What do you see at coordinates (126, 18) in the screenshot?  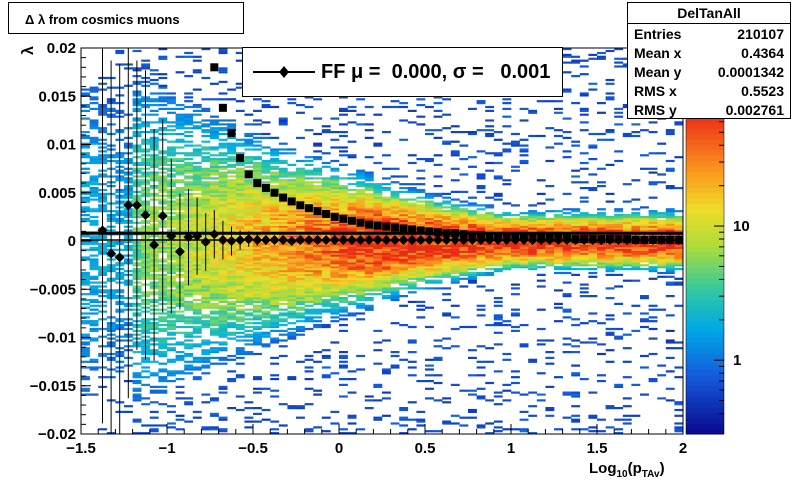 I see `title-box: Δ λ from cosmics muons` at bounding box center [126, 18].